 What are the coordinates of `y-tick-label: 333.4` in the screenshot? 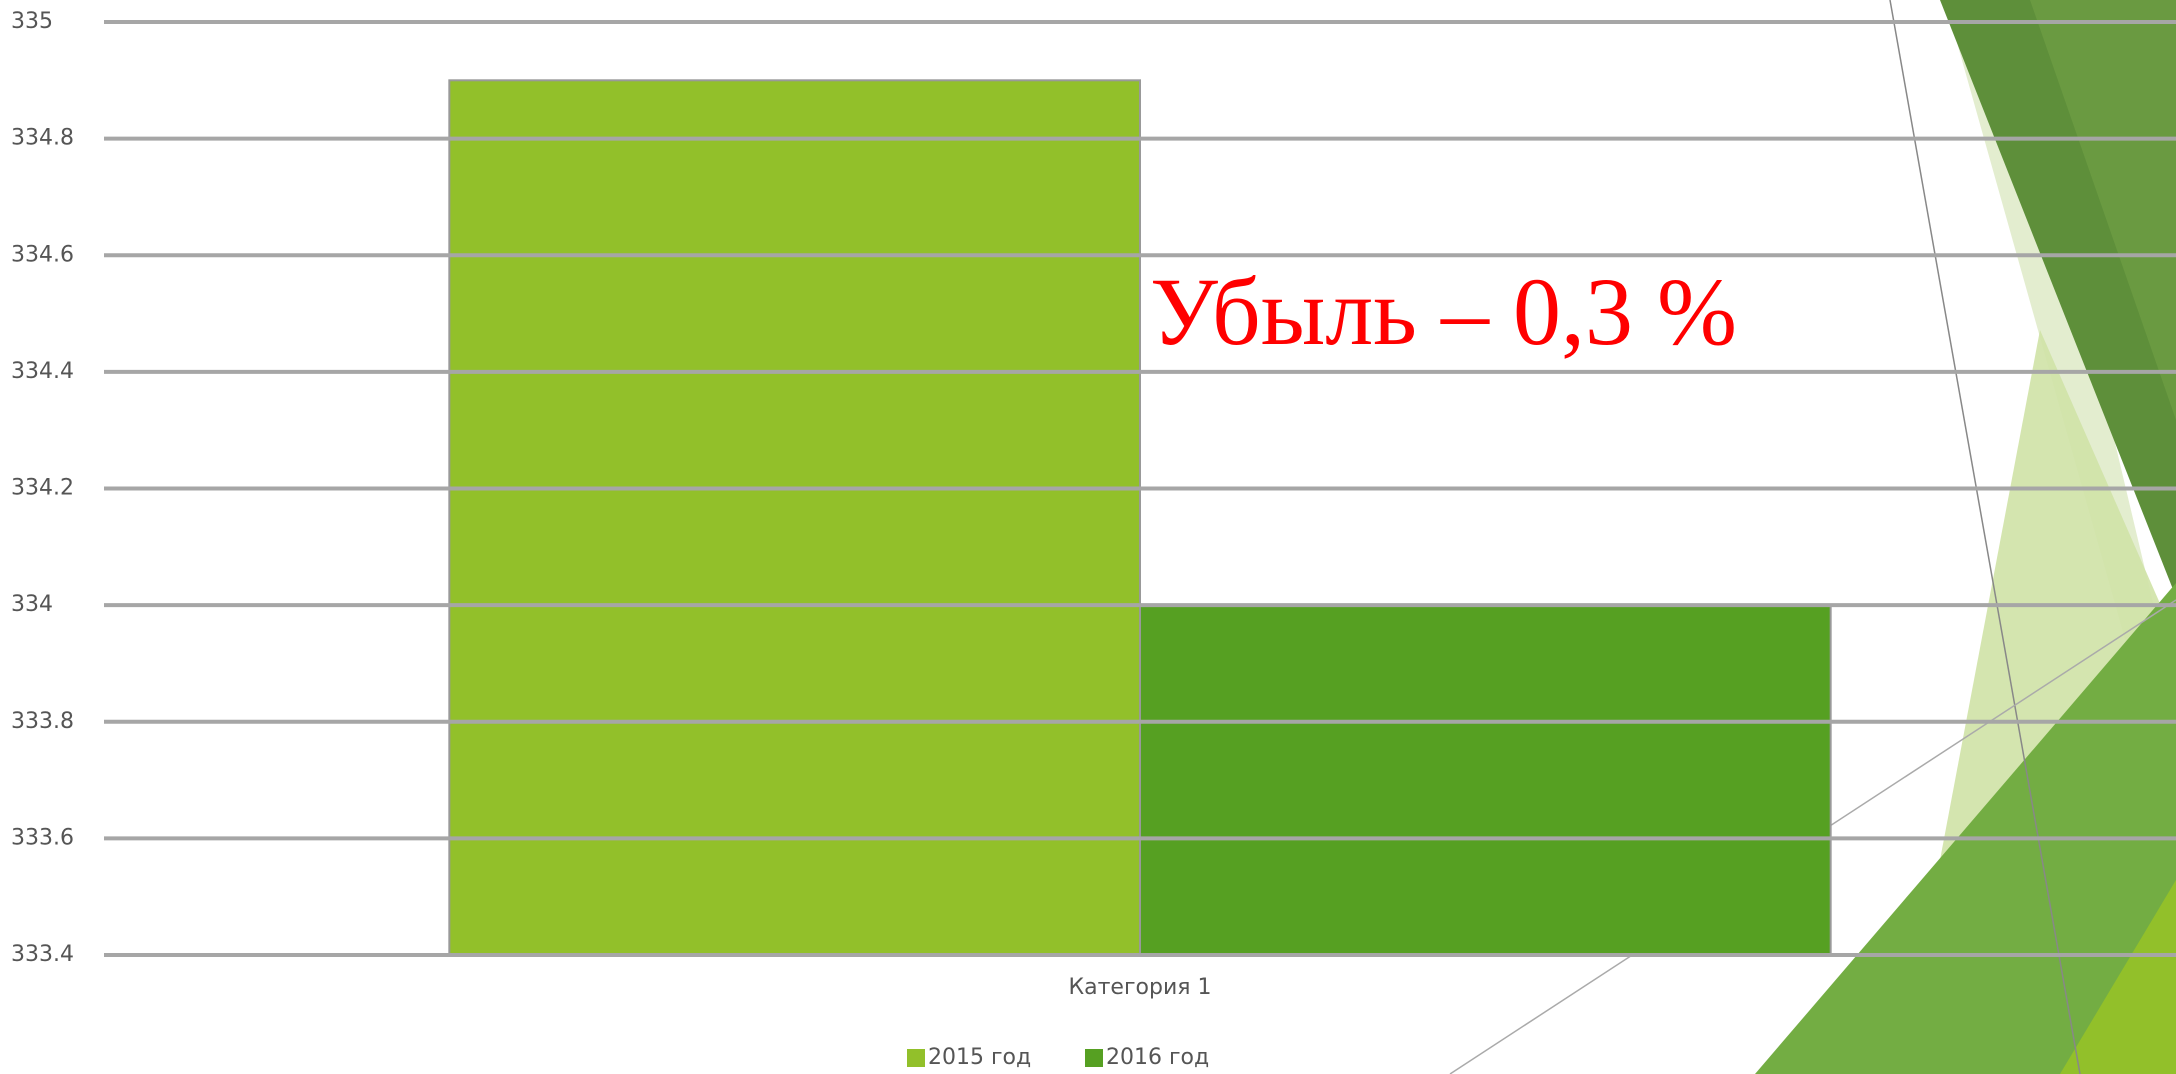 It's located at (42, 954).